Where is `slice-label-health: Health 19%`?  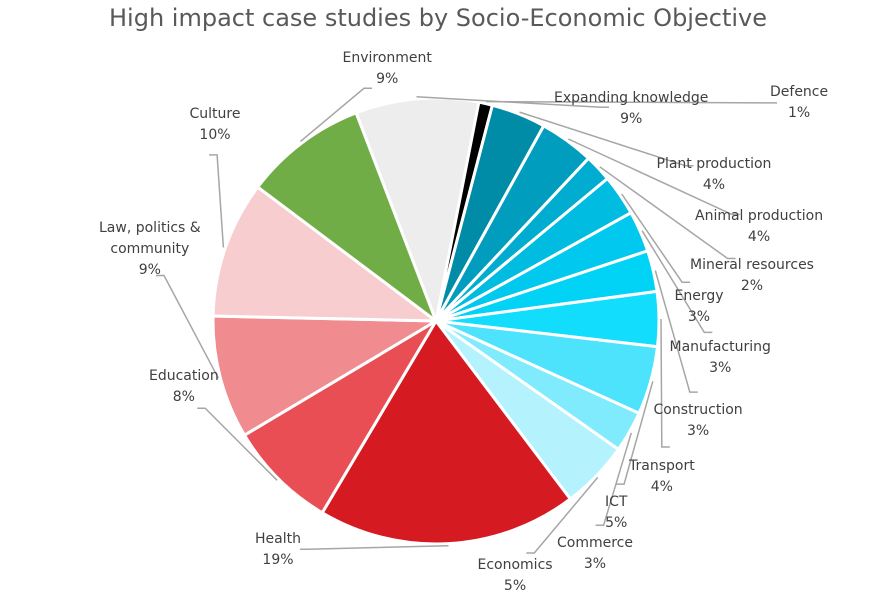
slice-label-health: Health 19% is located at coordinates (278, 550).